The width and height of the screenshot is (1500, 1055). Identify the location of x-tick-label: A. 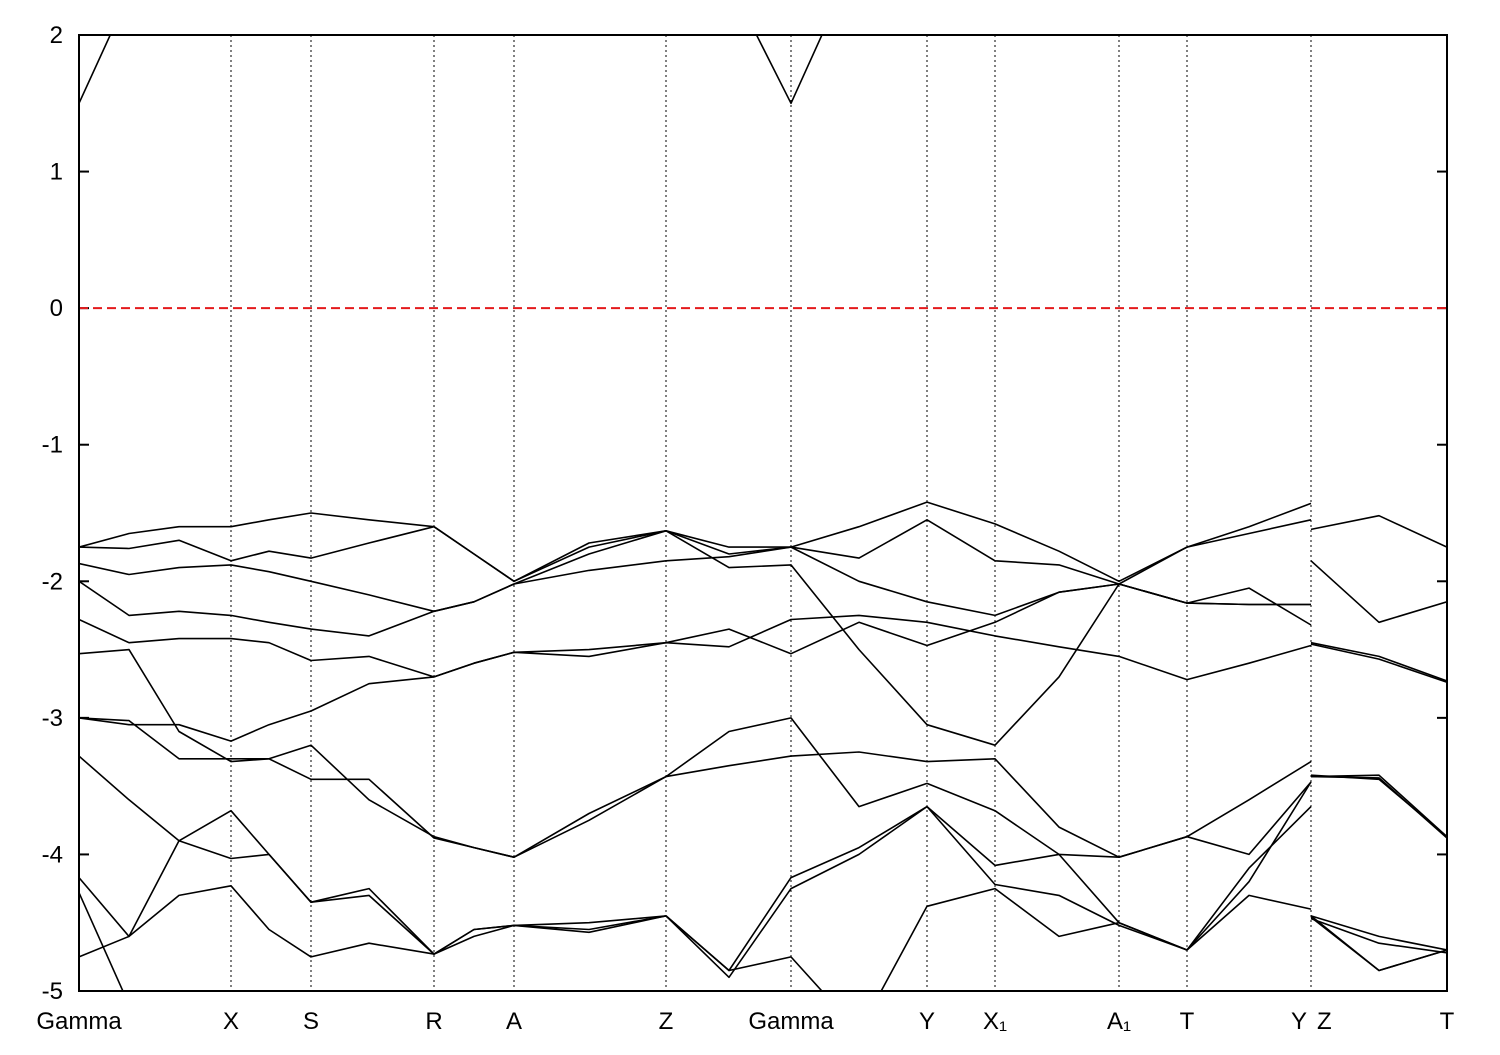
(514, 1021).